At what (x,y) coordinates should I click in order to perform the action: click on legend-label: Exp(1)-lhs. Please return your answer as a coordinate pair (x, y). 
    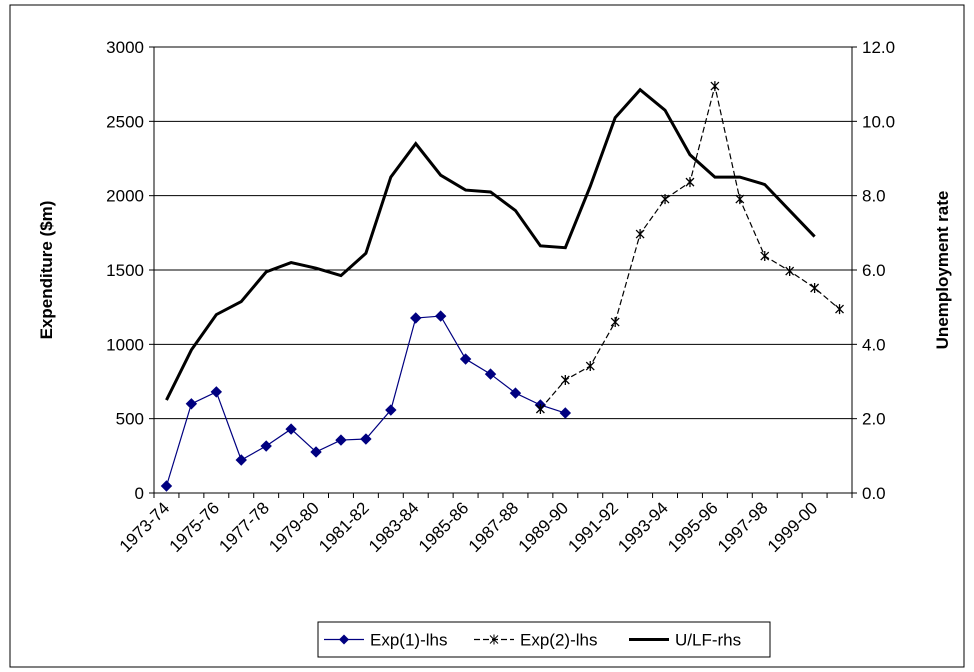
    Looking at the image, I should click on (408, 640).